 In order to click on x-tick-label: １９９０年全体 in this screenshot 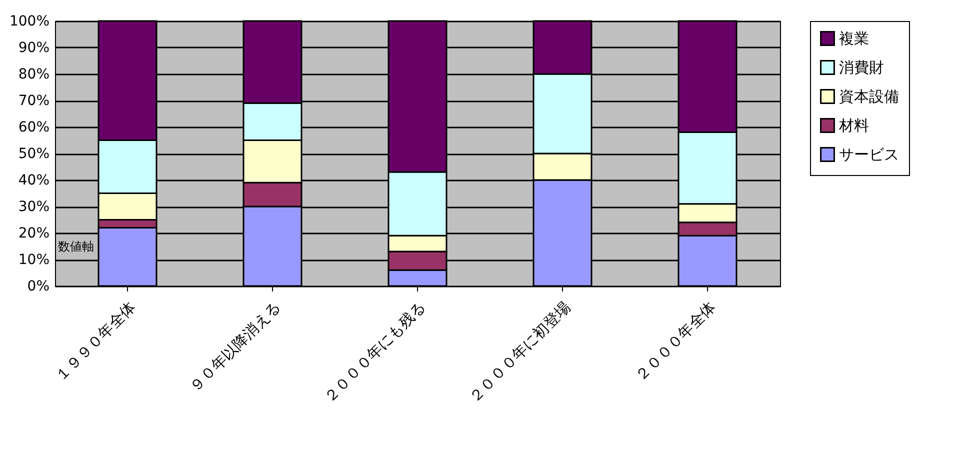, I will do `click(95, 342)`.